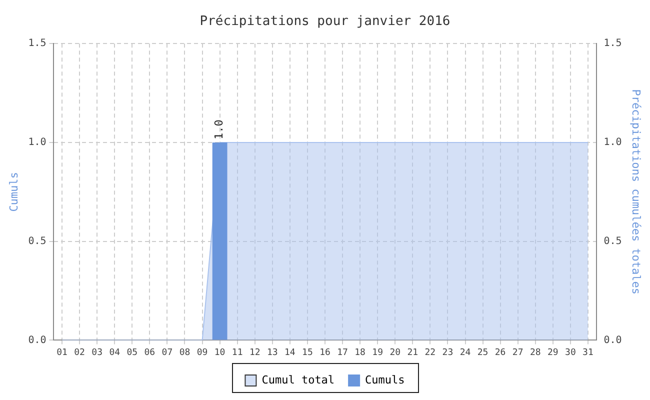 The height and width of the screenshot is (400, 650). What do you see at coordinates (202, 353) in the screenshot?
I see `x-tick-label: 09` at bounding box center [202, 353].